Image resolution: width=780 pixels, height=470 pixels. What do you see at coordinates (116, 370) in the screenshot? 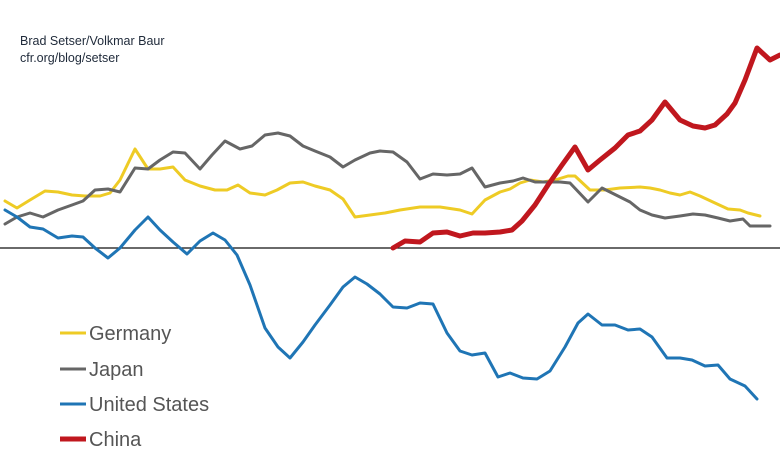
I see `legend-label-japan: Japan` at bounding box center [116, 370].